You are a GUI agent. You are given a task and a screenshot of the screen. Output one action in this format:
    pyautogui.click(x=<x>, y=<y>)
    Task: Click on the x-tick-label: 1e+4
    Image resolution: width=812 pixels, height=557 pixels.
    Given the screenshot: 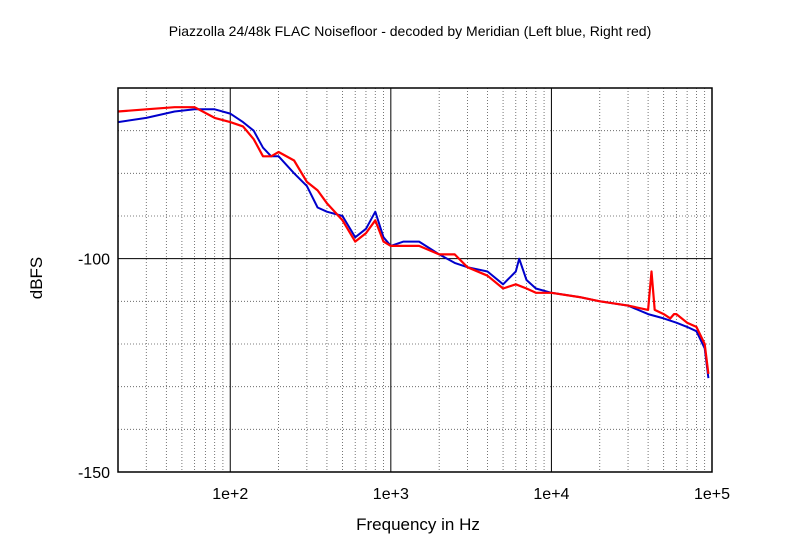 What is the action you would take?
    pyautogui.click(x=551, y=494)
    